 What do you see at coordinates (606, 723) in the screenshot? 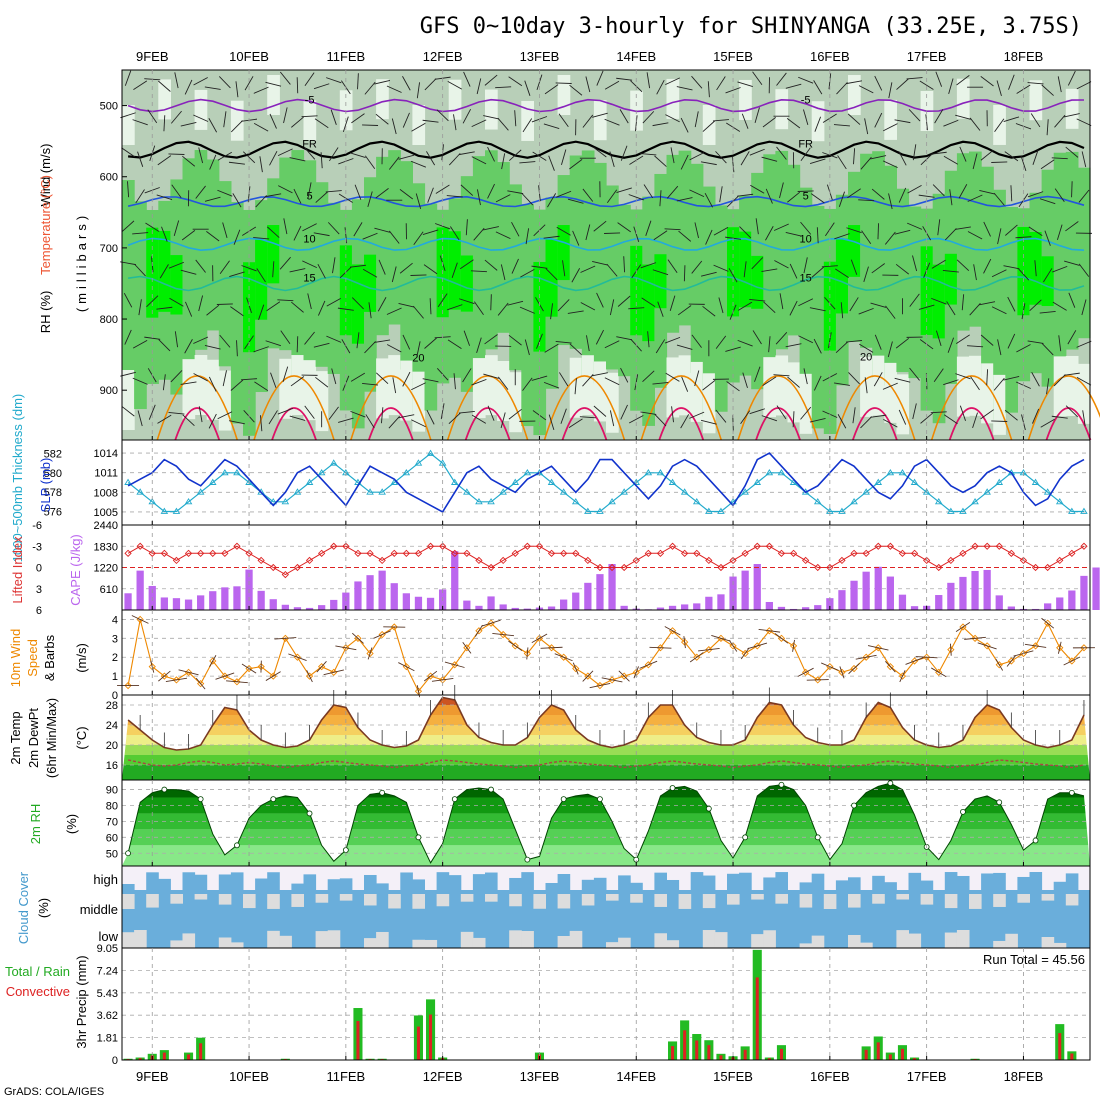
I see `temp-line` at bounding box center [606, 723].